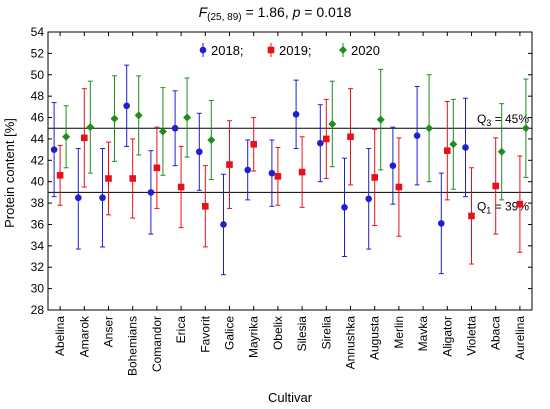 Image resolution: width=550 pixels, height=409 pixels. Describe the element at coordinates (423, 334) in the screenshot. I see `category-label: Mavka` at that location.